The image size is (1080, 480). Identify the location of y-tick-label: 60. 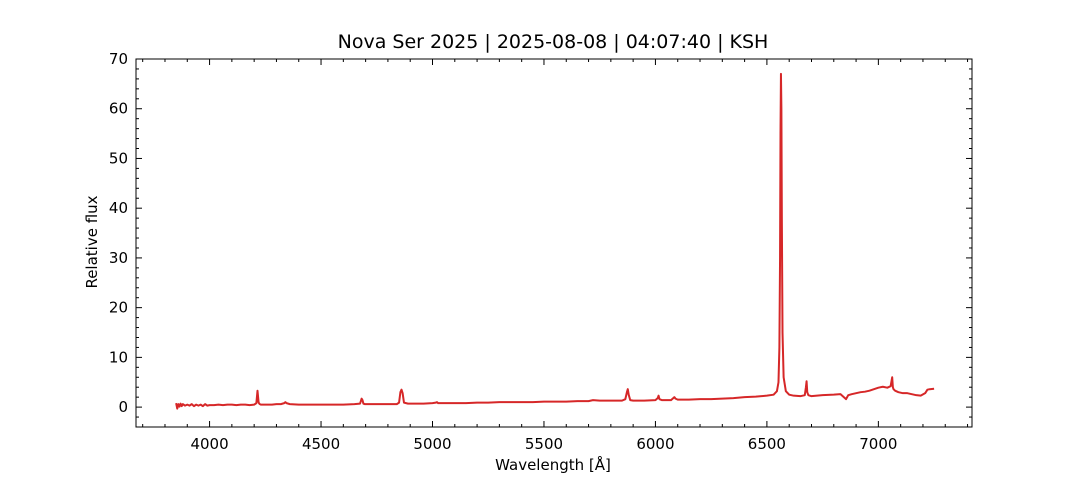
(118, 109).